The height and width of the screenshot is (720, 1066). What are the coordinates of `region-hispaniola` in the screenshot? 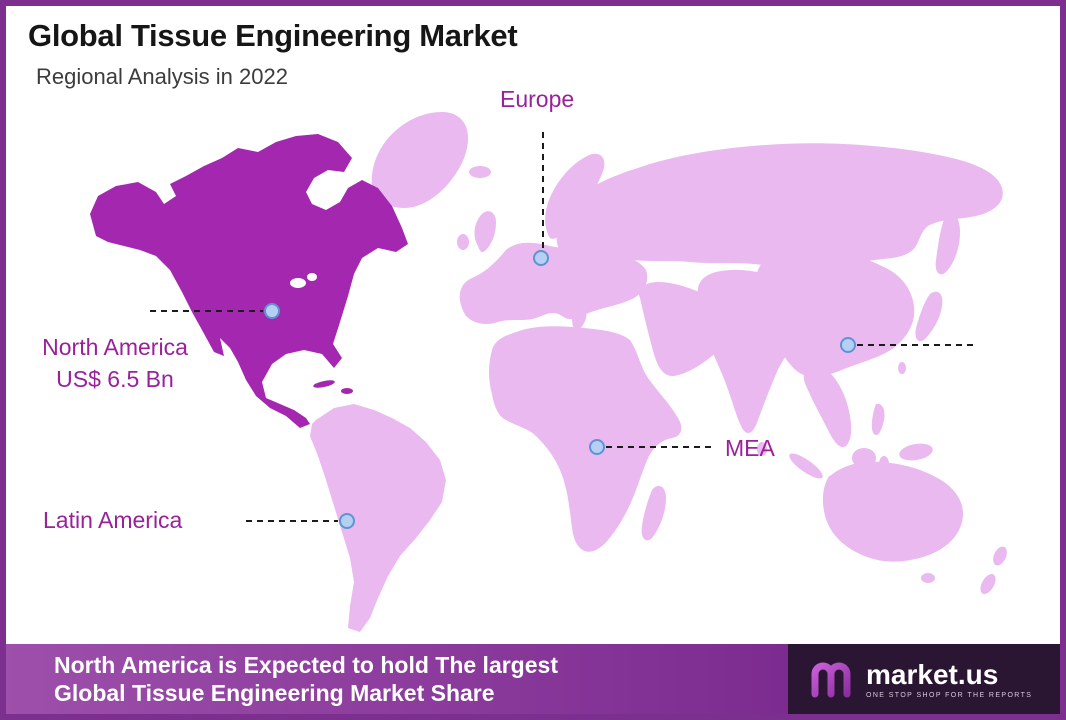 It's located at (347, 391).